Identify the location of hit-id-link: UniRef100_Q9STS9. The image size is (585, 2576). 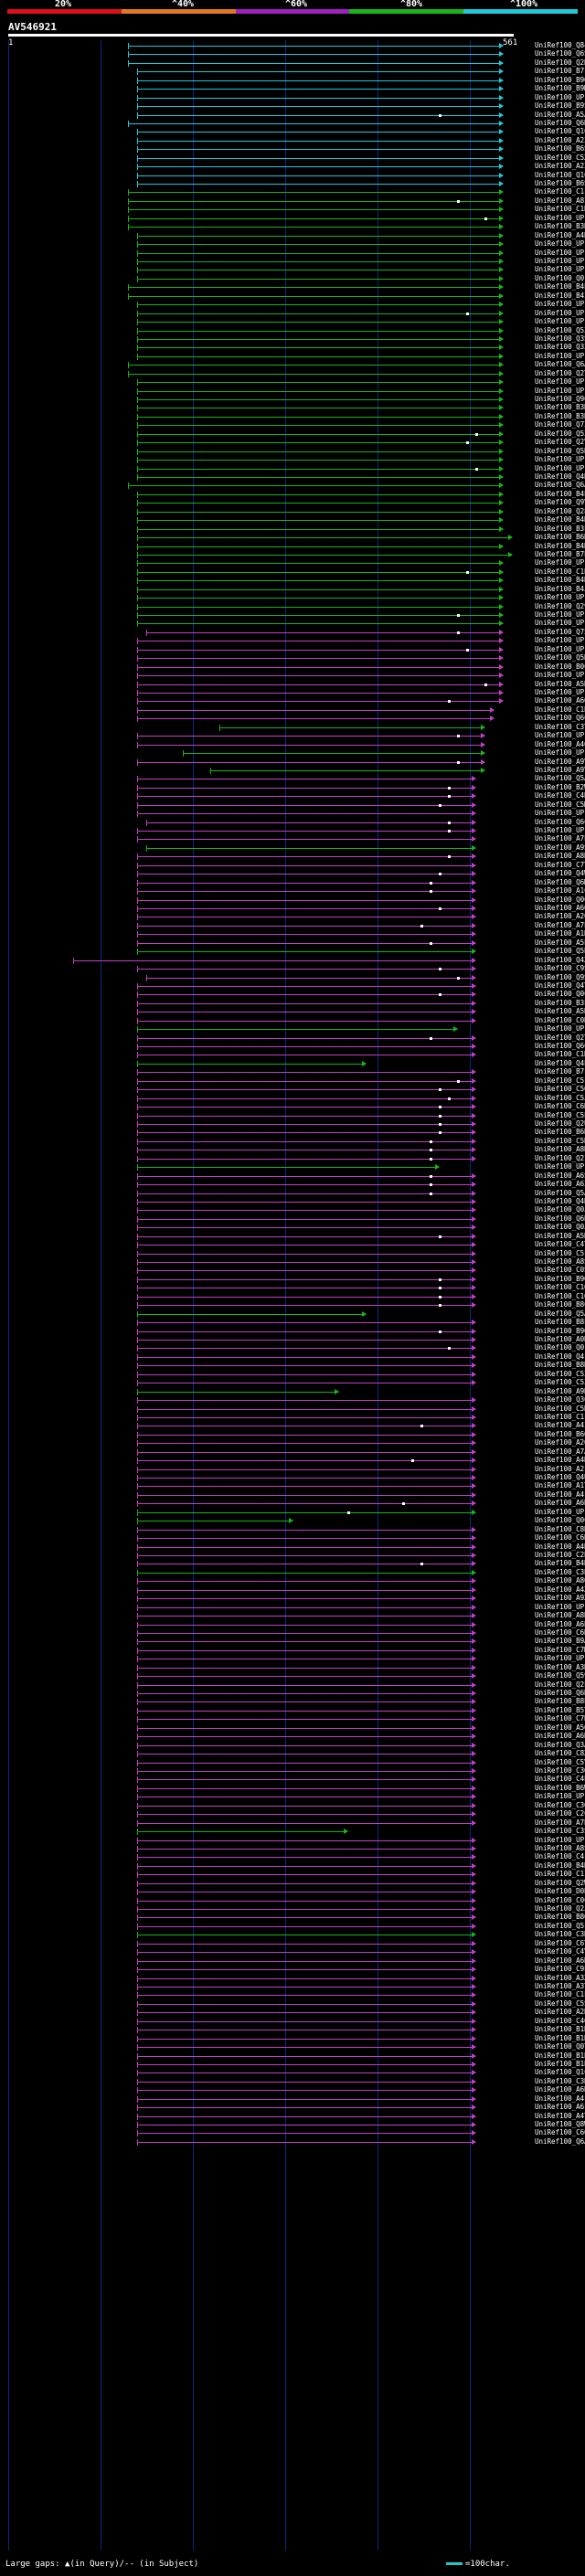
(560, 976).